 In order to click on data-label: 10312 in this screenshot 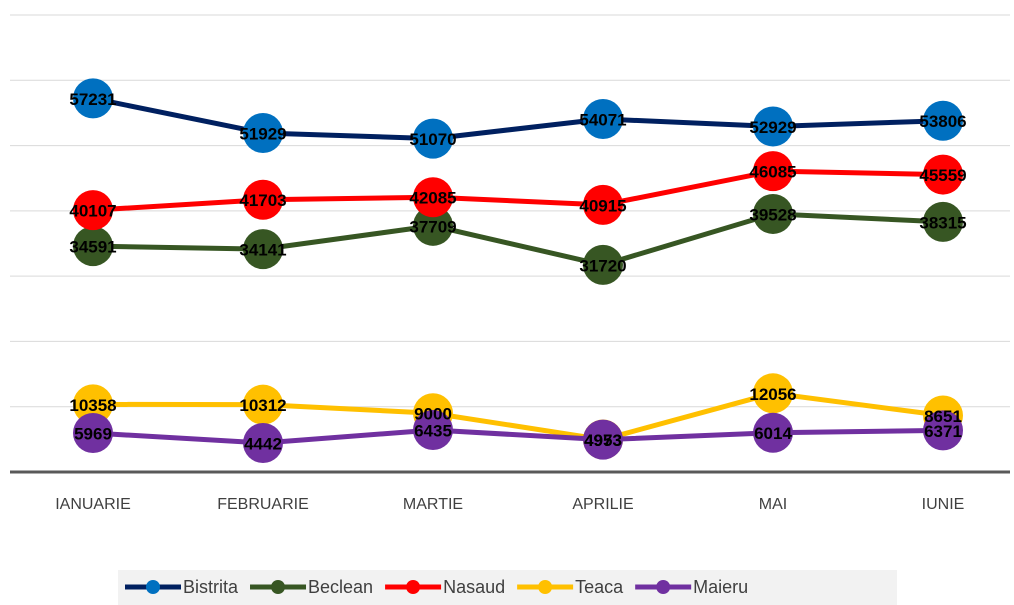, I will do `click(262, 405)`.